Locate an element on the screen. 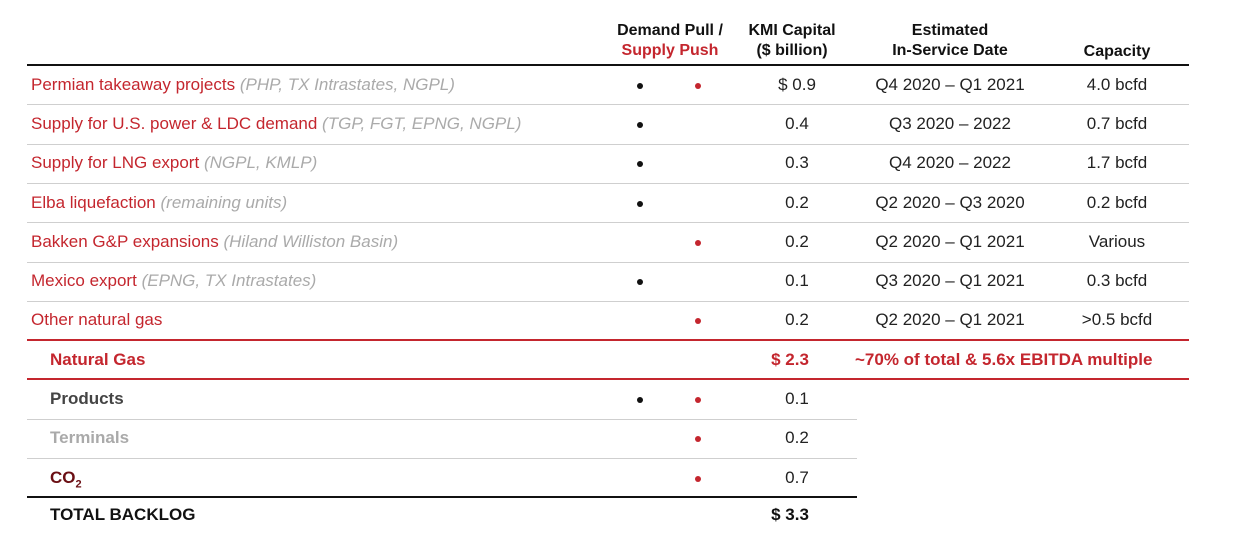 Image resolution: width=1238 pixels, height=544 pixels. capital-value: 0.3 is located at coordinates (797, 163).